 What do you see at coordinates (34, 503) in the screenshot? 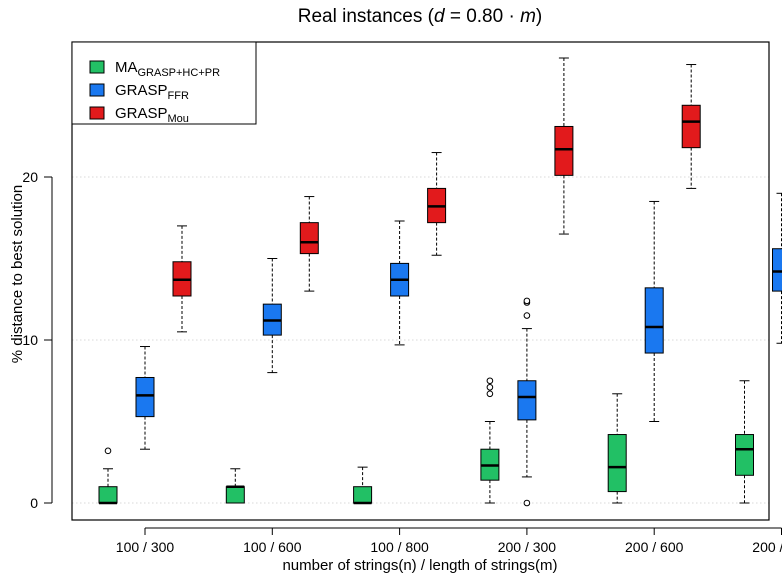
I see `y-tick-label: 0` at bounding box center [34, 503].